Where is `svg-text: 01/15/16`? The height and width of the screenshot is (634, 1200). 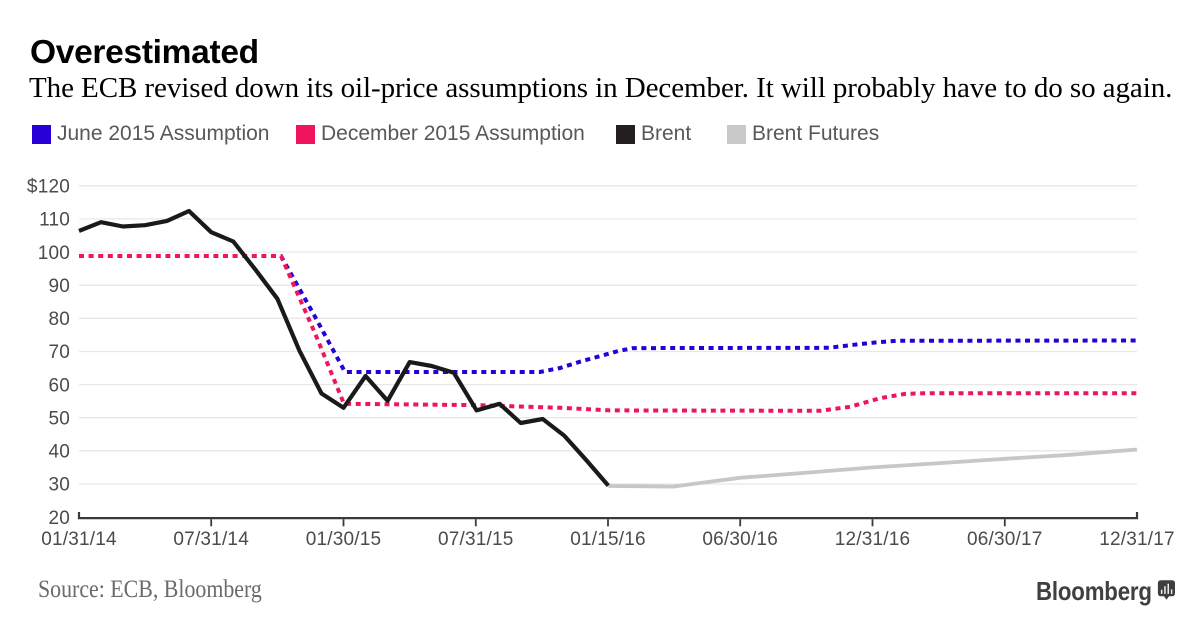
svg-text: 01/15/16 is located at coordinates (608, 539).